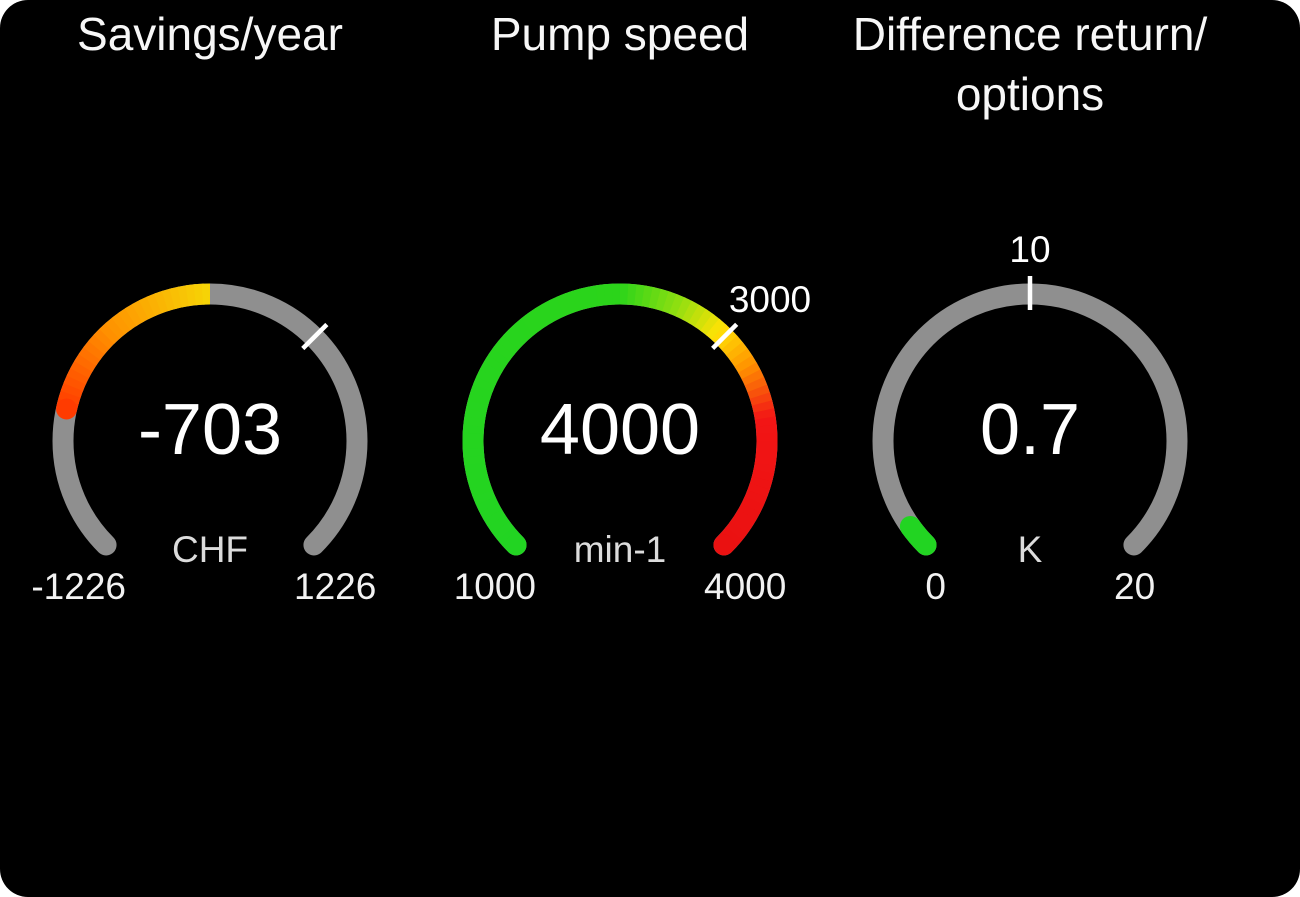 The width and height of the screenshot is (1300, 897). I want to click on gauge-threshold-label: 10, so click(1030, 249).